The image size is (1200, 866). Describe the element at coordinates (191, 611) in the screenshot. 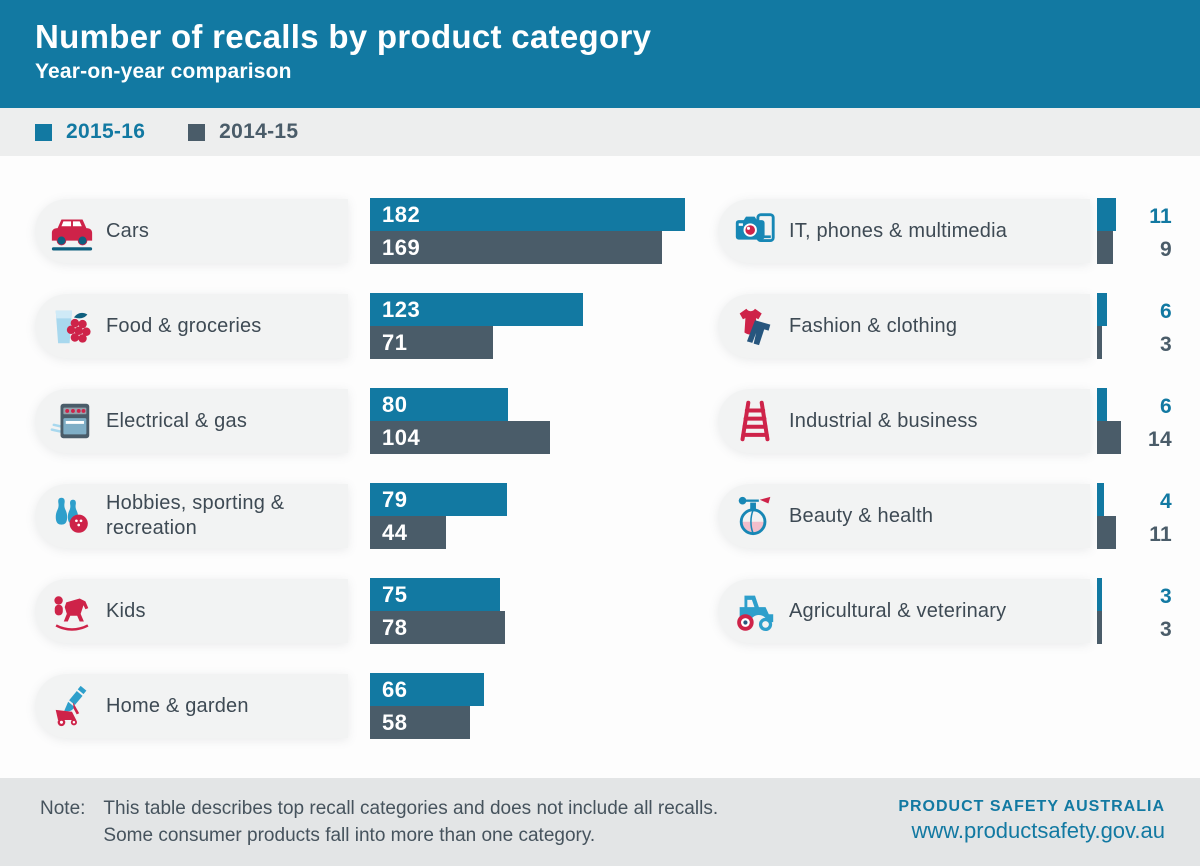

I see `category-pill: Kids` at that location.